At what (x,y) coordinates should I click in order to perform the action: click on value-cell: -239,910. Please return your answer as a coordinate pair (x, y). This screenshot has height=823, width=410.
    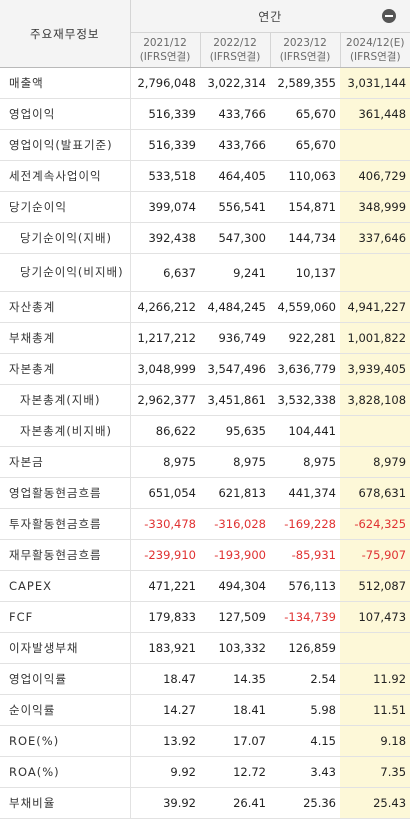
    Looking at the image, I should click on (165, 555).